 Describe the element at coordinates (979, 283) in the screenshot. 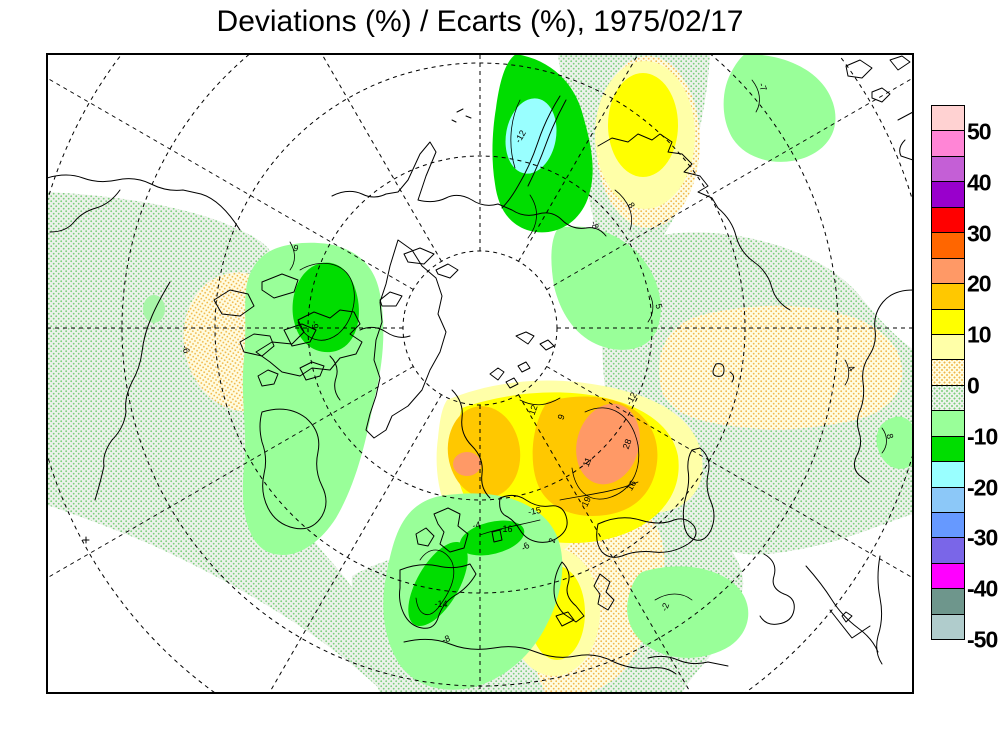

I see `legend-tick-20: 20` at that location.